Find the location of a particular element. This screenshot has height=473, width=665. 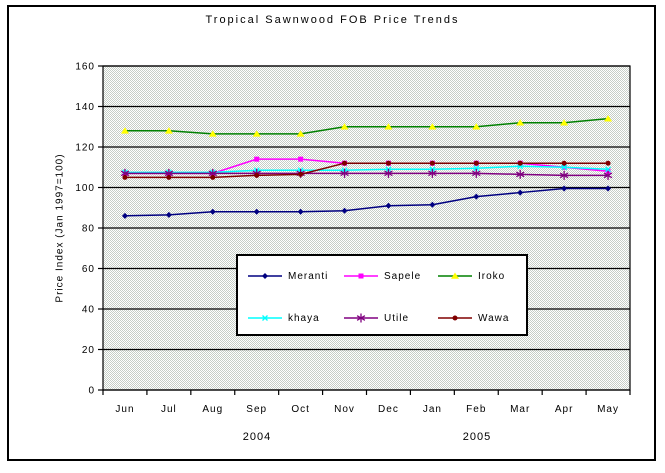

legend-marker-glyph-khaya is located at coordinates (265, 318).